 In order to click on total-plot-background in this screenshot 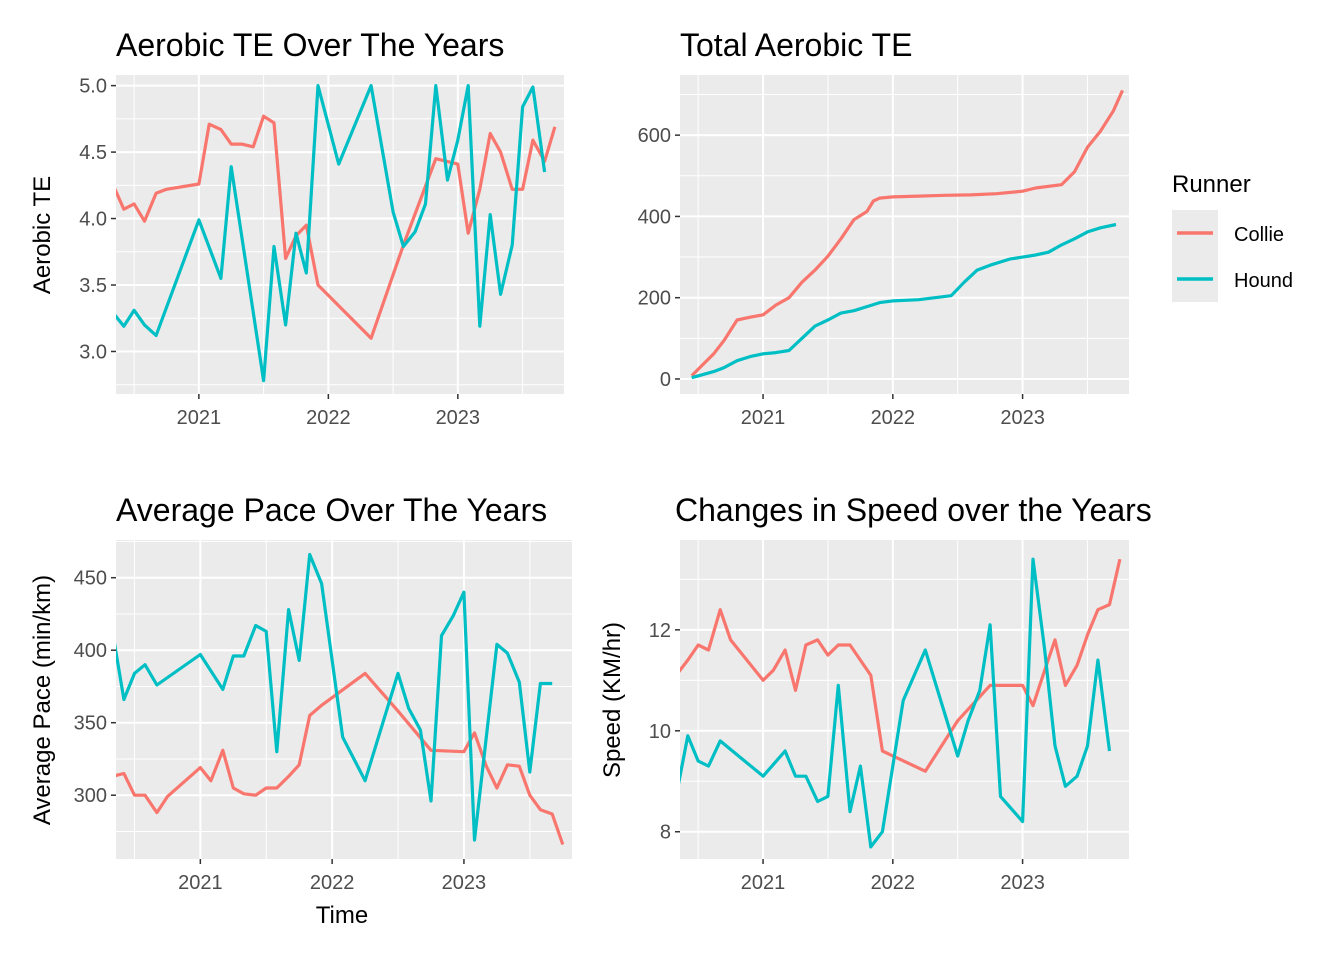, I will do `click(904, 234)`.